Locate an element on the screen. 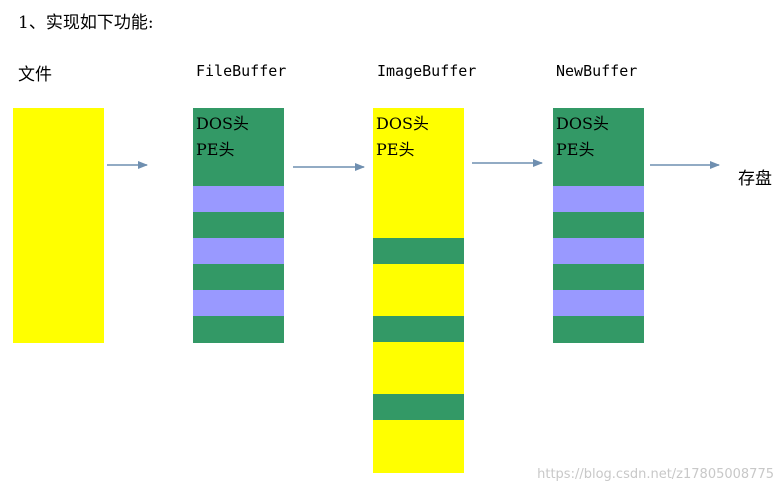  filebuffer-label: FileBuffer is located at coordinates (241, 71).